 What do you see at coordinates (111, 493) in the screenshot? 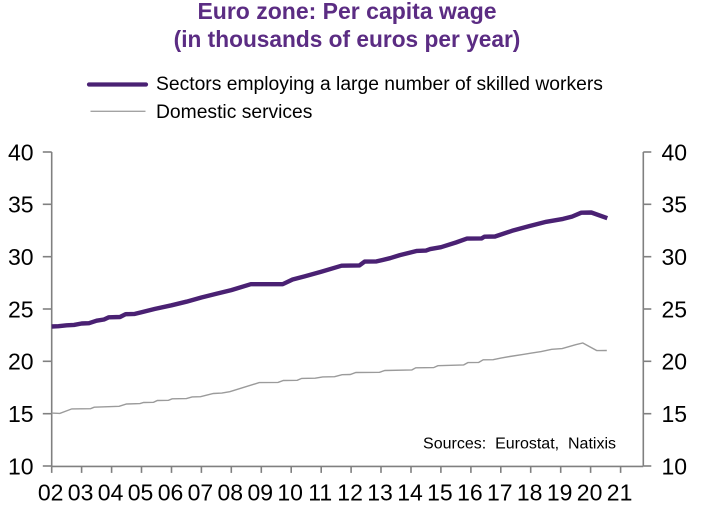
I see `svg-text: 04` at bounding box center [111, 493].